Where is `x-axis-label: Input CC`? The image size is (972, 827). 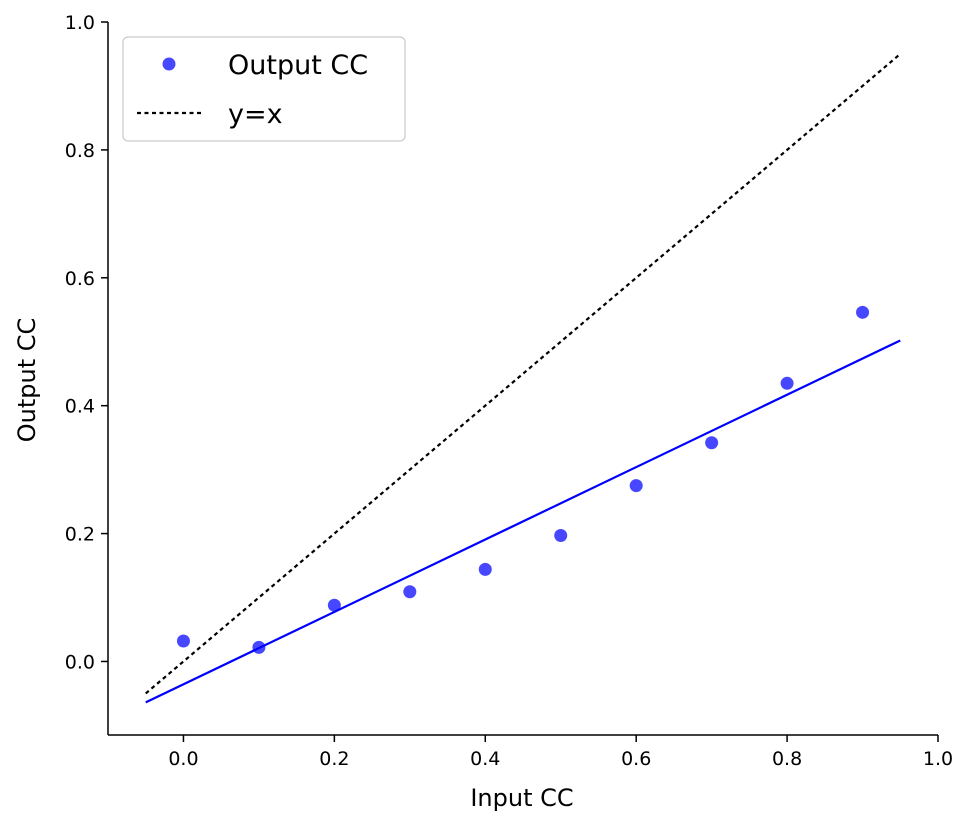 x-axis-label: Input CC is located at coordinates (521, 798).